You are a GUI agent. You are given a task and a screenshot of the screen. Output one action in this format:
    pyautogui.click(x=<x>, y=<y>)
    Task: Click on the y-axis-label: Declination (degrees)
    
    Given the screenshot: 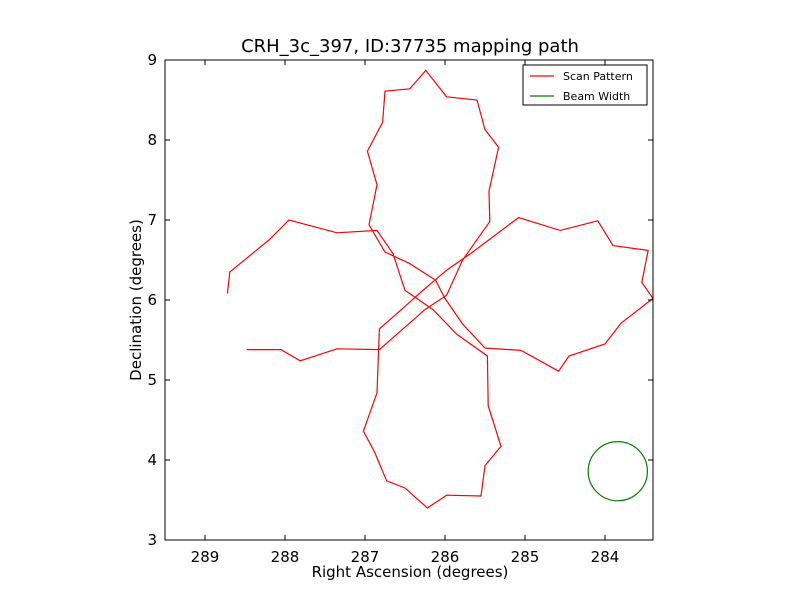 What is the action you would take?
    pyautogui.click(x=136, y=300)
    